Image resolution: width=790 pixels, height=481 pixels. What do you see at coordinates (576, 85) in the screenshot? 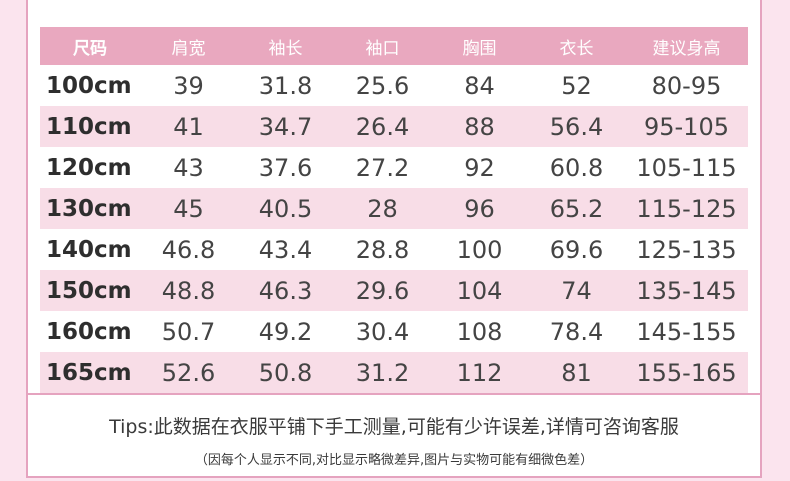
I see `table-cell: 52` at bounding box center [576, 85].